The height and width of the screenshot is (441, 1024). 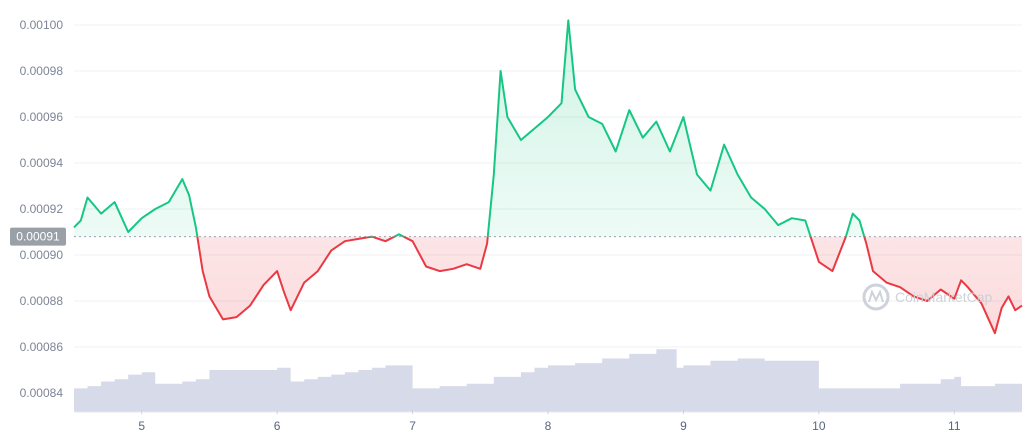 What do you see at coordinates (954, 426) in the screenshot?
I see `x-tick-label: 11` at bounding box center [954, 426].